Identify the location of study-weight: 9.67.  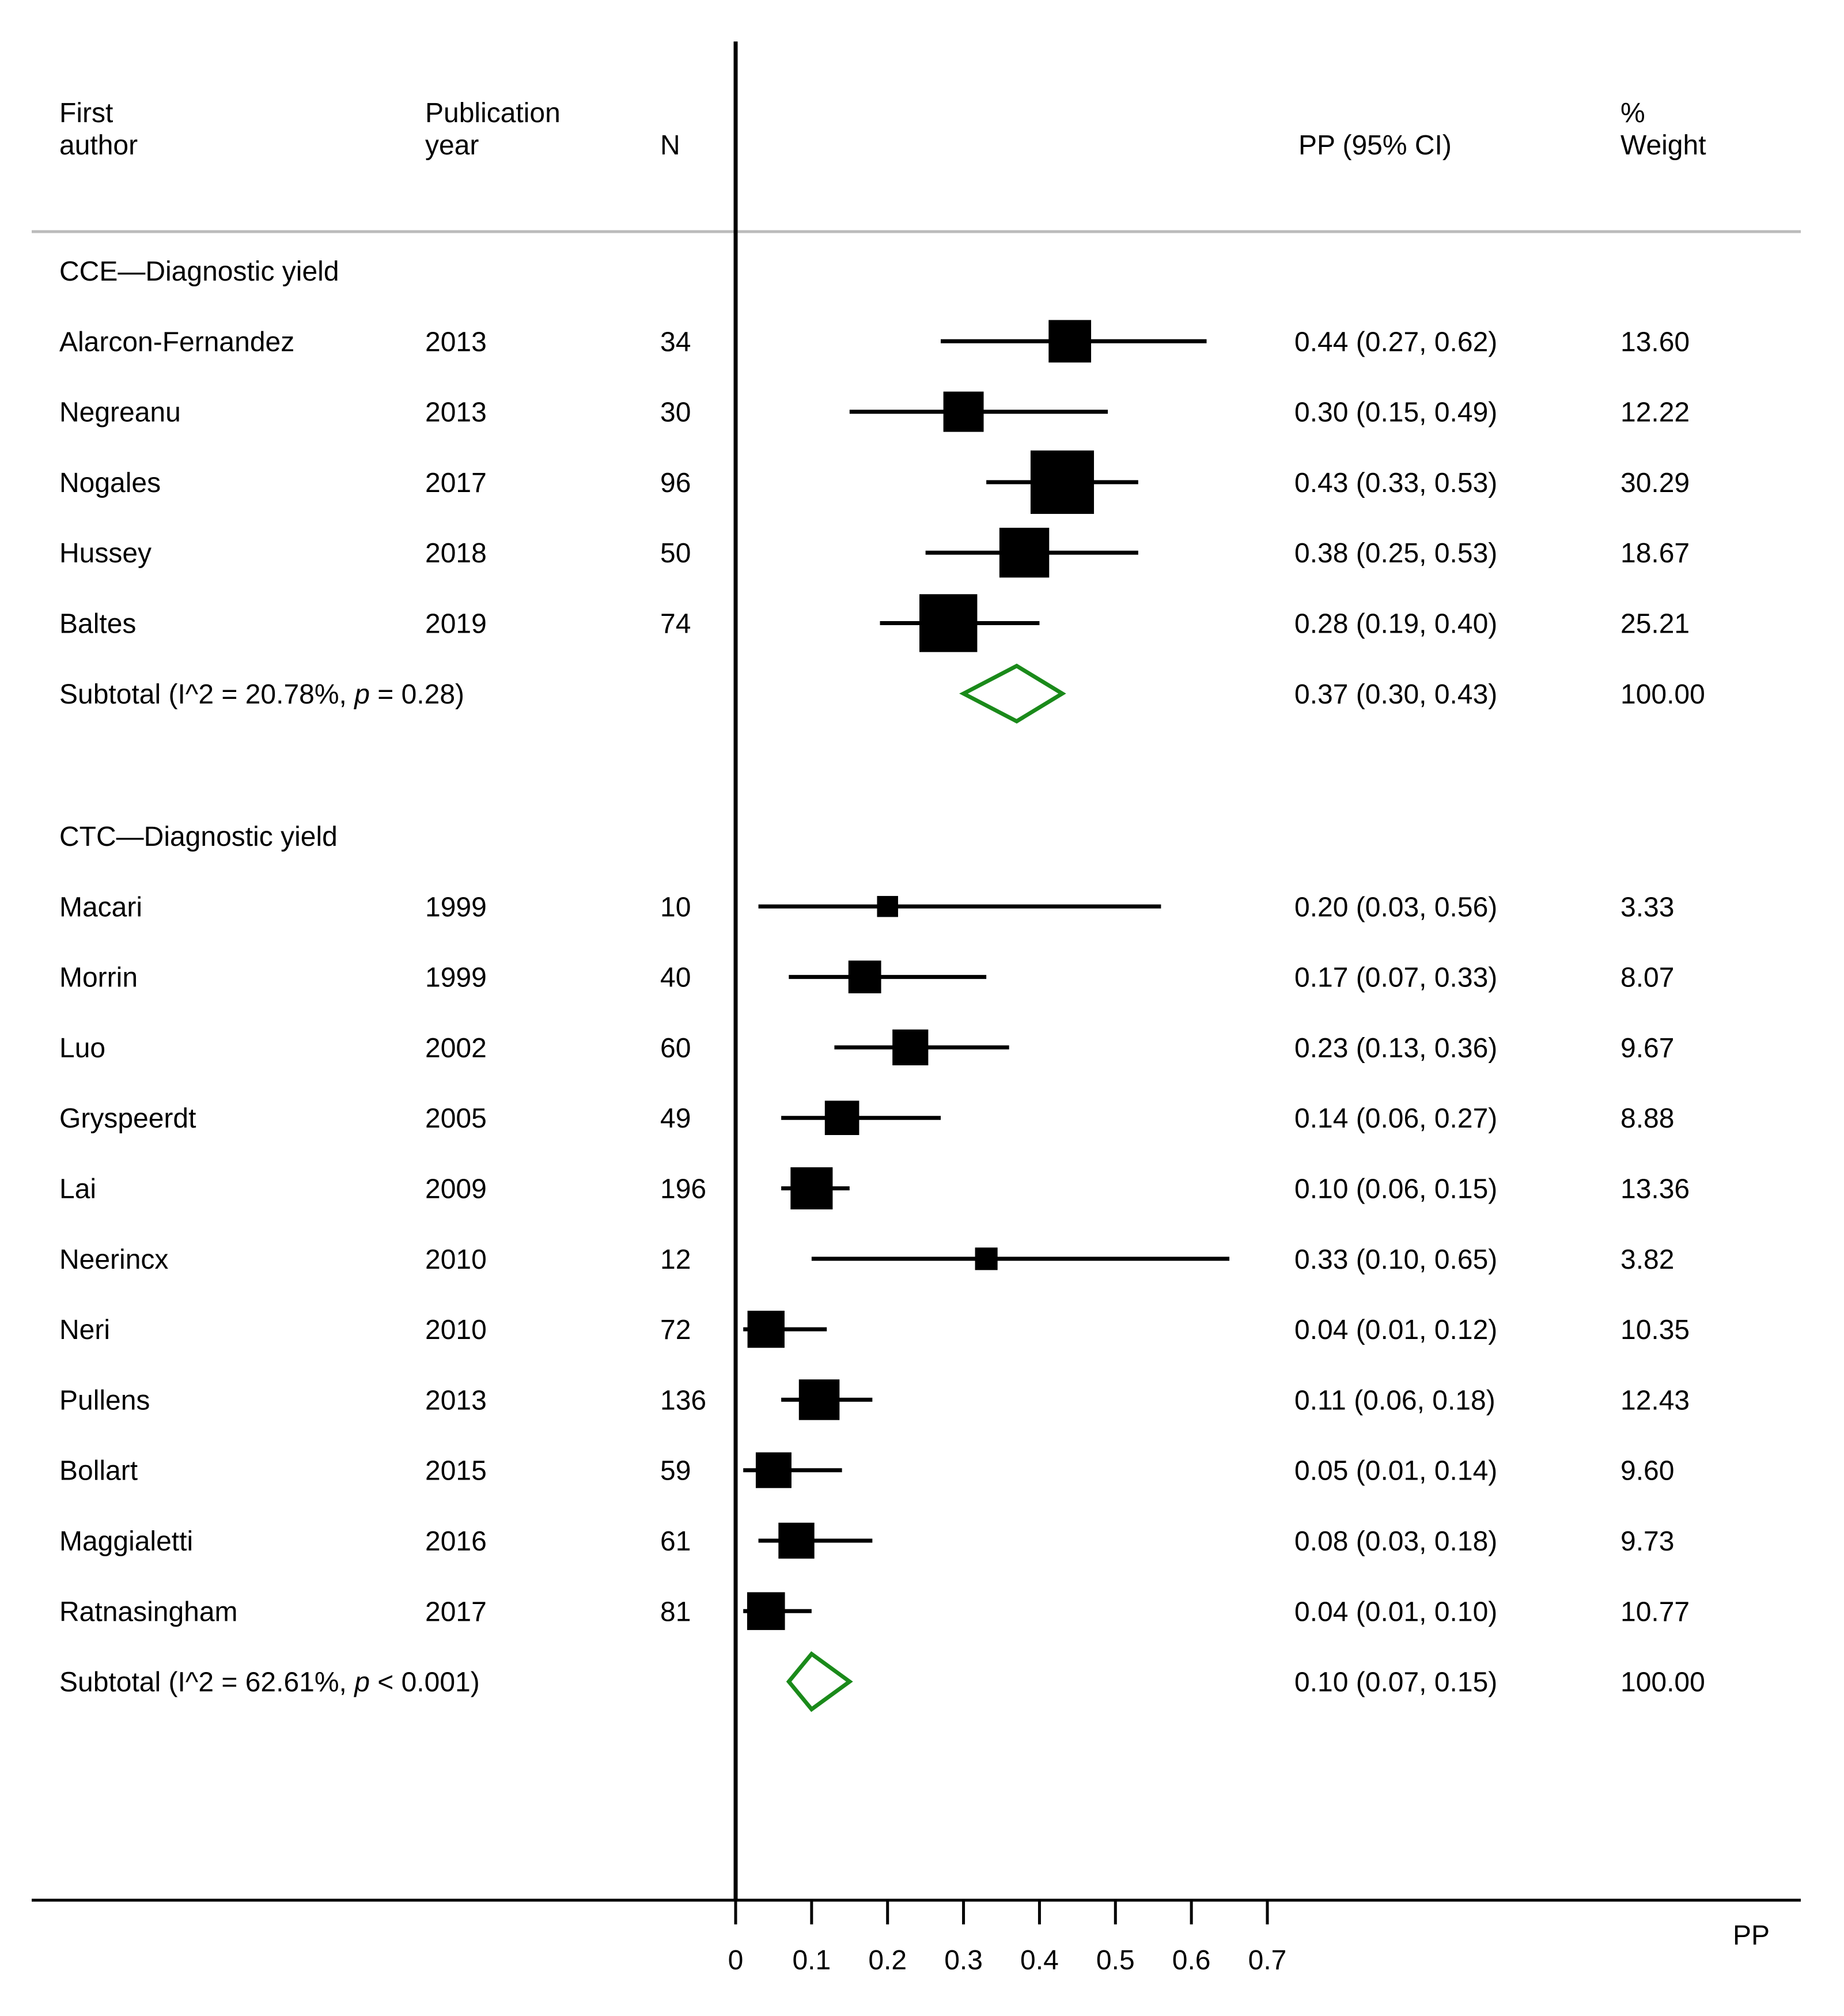
(1647, 1048).